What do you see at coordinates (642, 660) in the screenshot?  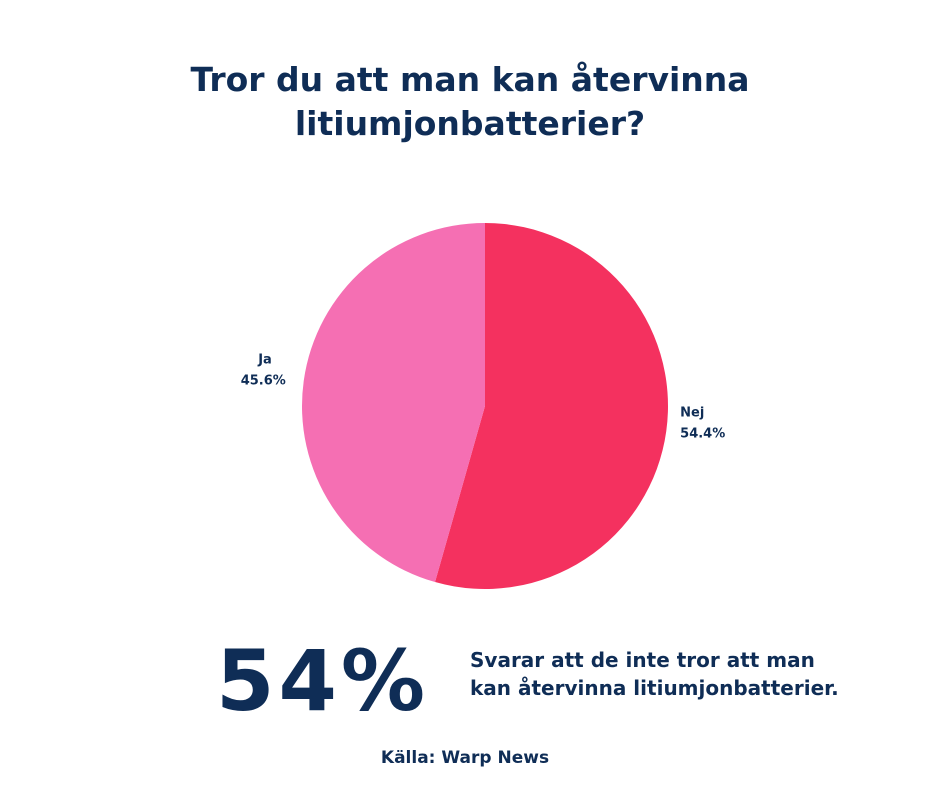 I see `highlight-description-line-1: Svarar att de inte tror att man` at bounding box center [642, 660].